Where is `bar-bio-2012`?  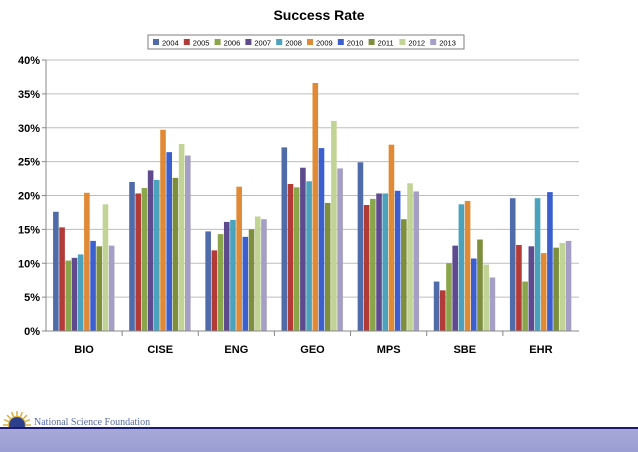
bar-bio-2012 is located at coordinates (105, 267).